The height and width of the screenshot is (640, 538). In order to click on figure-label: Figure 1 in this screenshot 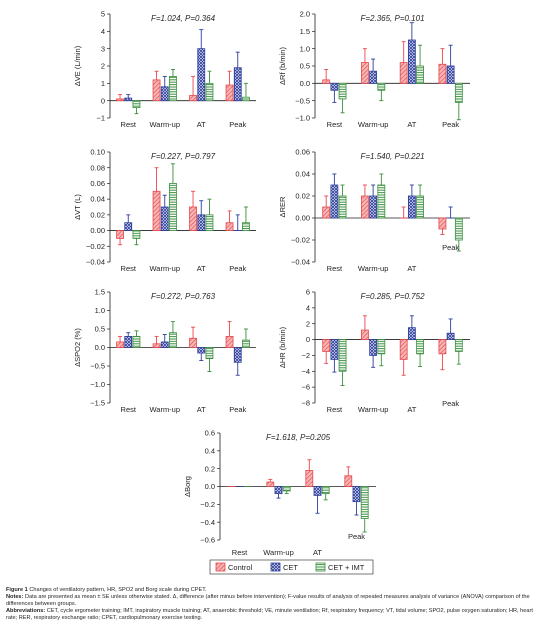, I will do `click(17, 590)`.